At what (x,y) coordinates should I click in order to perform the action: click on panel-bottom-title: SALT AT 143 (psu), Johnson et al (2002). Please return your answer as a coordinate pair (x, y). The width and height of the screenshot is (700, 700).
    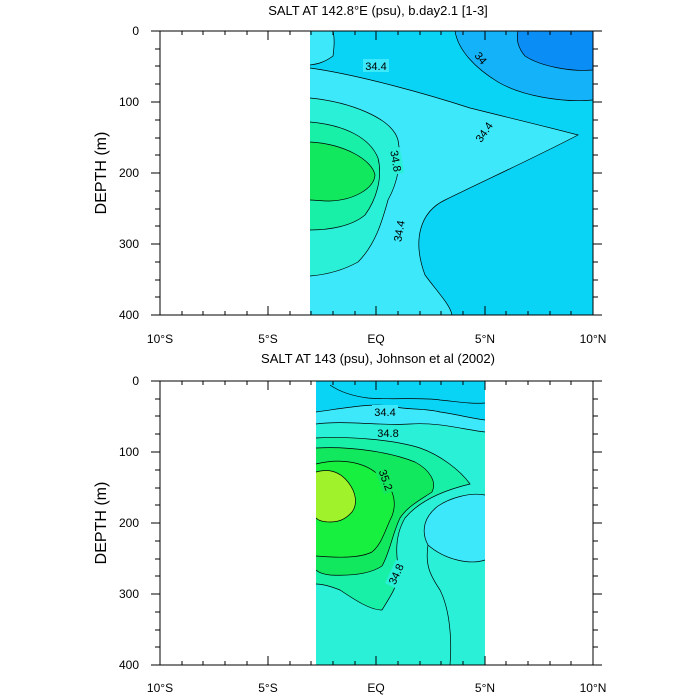
    Looking at the image, I should click on (378, 358).